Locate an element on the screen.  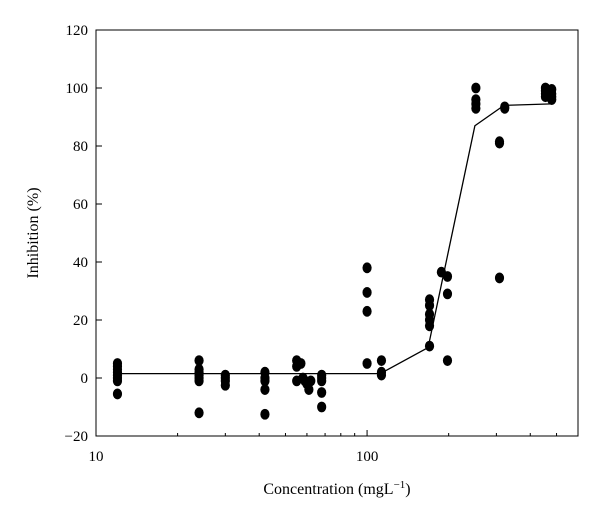
y-tick-label: 0 is located at coordinates (85, 379).